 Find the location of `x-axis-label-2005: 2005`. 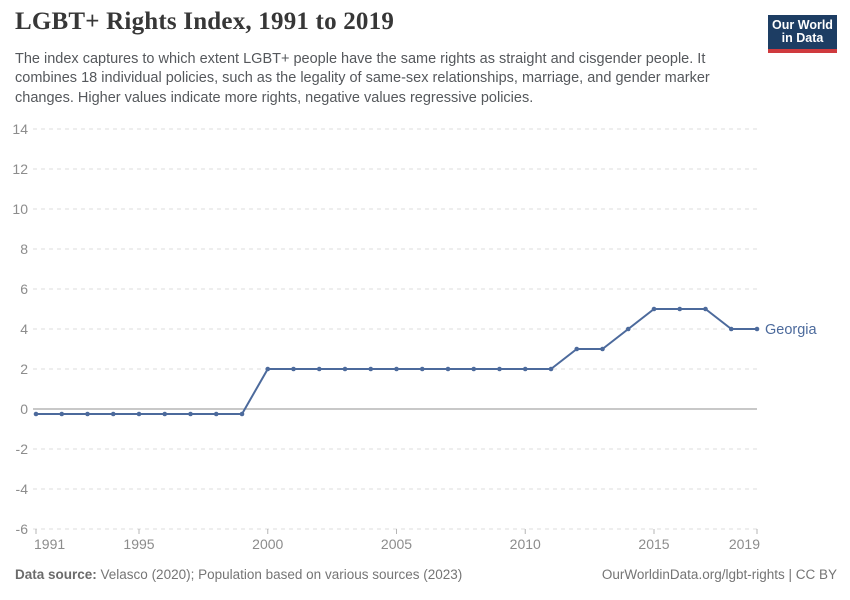

x-axis-label-2005: 2005 is located at coordinates (396, 544).